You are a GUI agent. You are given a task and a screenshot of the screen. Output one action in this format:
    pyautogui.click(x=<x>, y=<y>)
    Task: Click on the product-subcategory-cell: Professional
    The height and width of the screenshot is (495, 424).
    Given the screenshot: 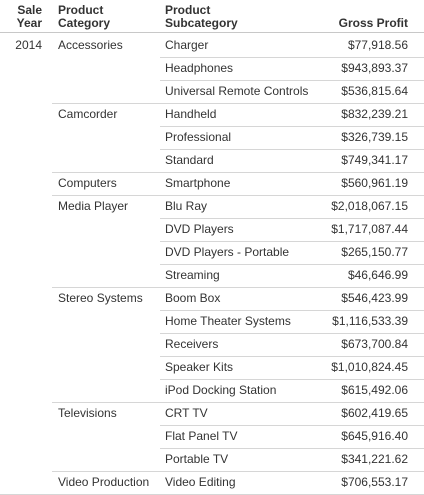 What is the action you would take?
    pyautogui.click(x=198, y=137)
    